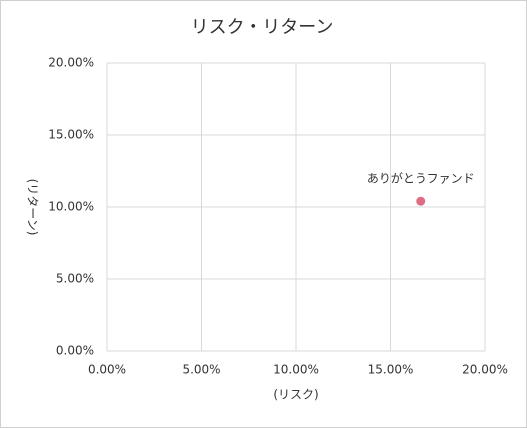 Image resolution: width=527 pixels, height=428 pixels. Describe the element at coordinates (421, 201) in the screenshot. I see `point` at that location.